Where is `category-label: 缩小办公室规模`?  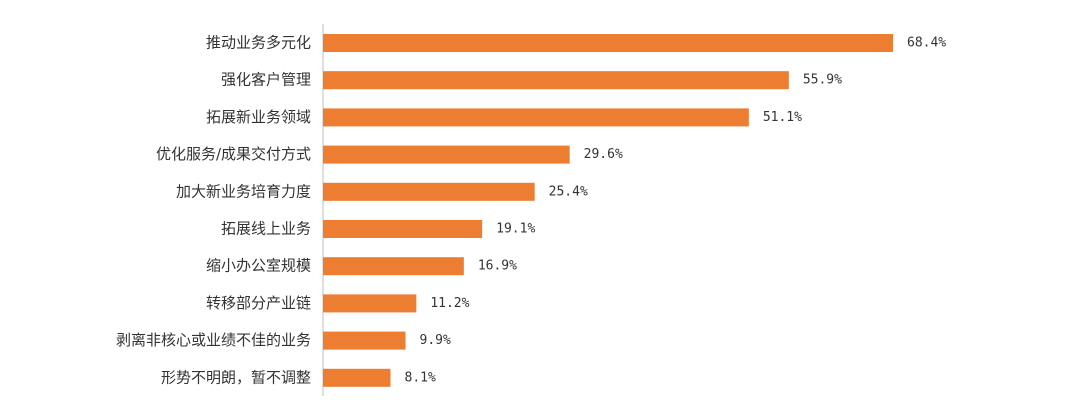
category-label: 缩小办公室规模 is located at coordinates (258, 266).